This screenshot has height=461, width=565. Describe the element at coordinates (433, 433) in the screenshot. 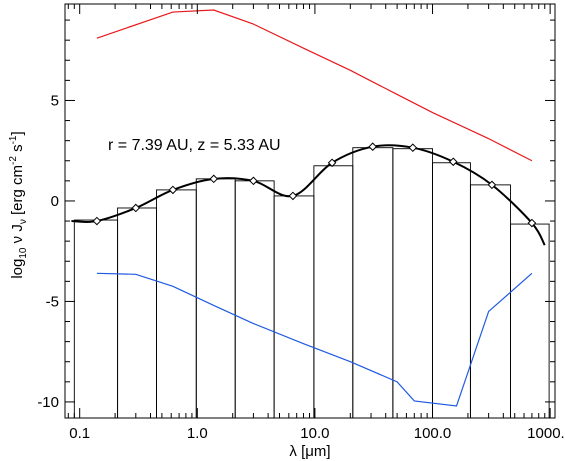

I see `x-tick-label: 100.0` at that location.